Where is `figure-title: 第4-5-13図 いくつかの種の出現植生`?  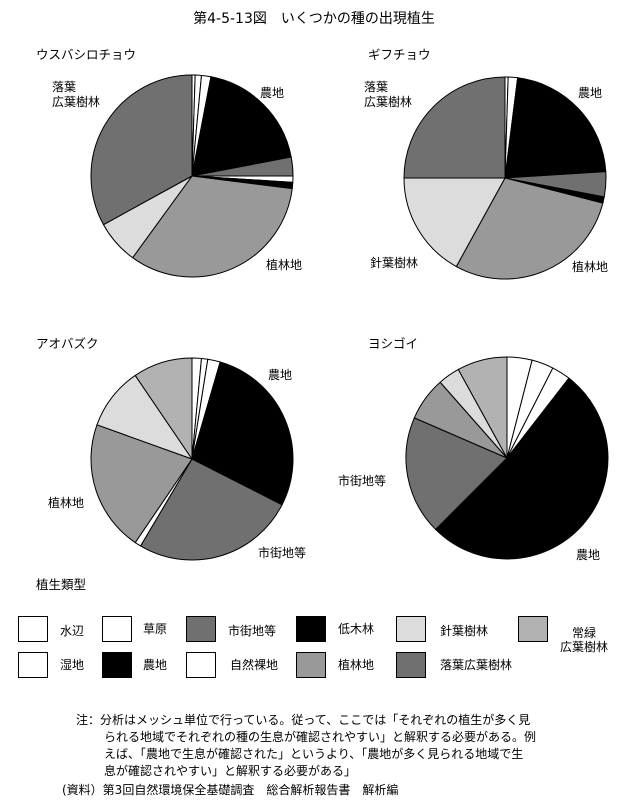 figure-title: 第4-5-13図 いくつかの種の出現植生 is located at coordinates (314, 19).